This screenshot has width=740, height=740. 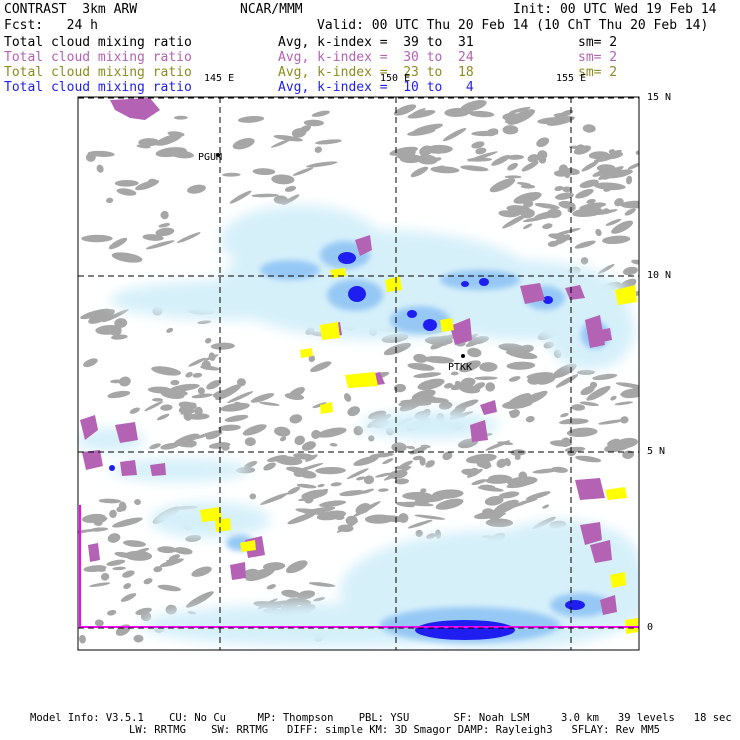 What do you see at coordinates (219, 78) in the screenshot?
I see `lon-label-145e: 145 E` at bounding box center [219, 78].